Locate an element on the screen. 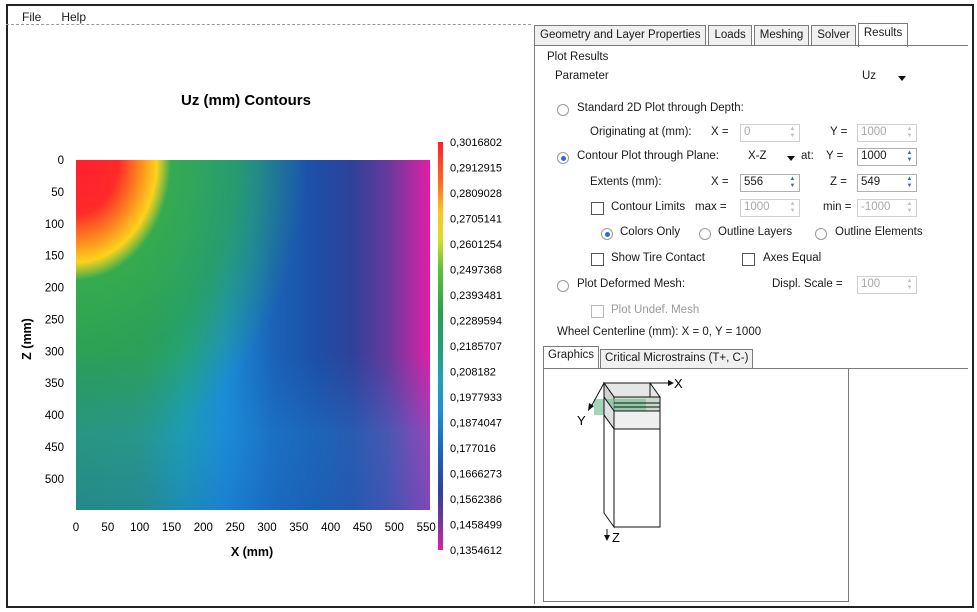 The height and width of the screenshot is (612, 977). menu-help: Help is located at coordinates (74, 17).